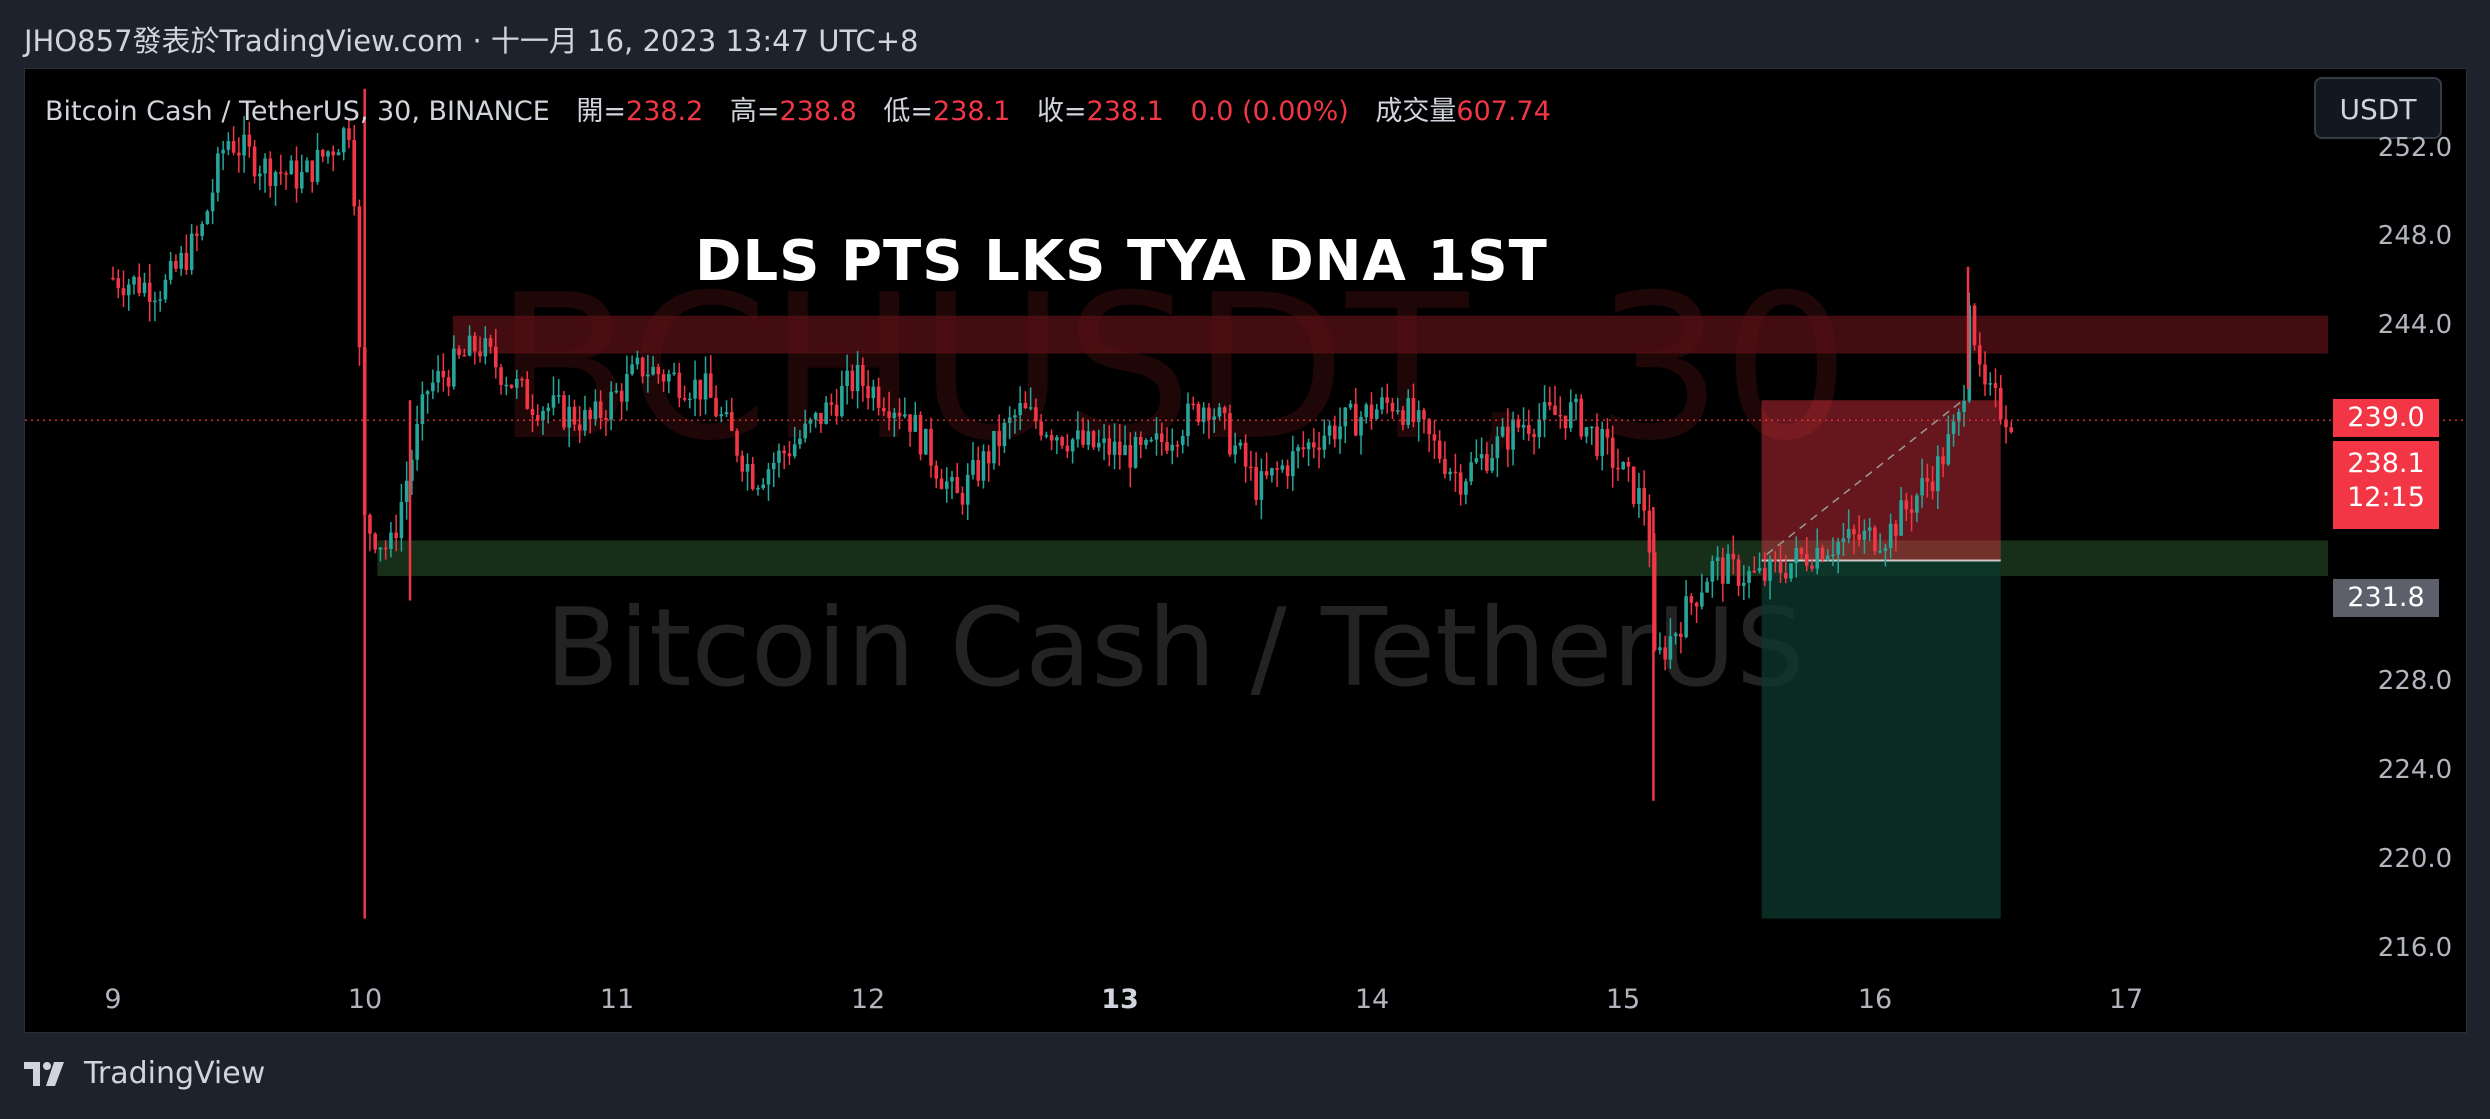 The height and width of the screenshot is (1119, 2490). Describe the element at coordinates (1061, 111) in the screenshot. I see `legend-close-label: 收=` at that location.